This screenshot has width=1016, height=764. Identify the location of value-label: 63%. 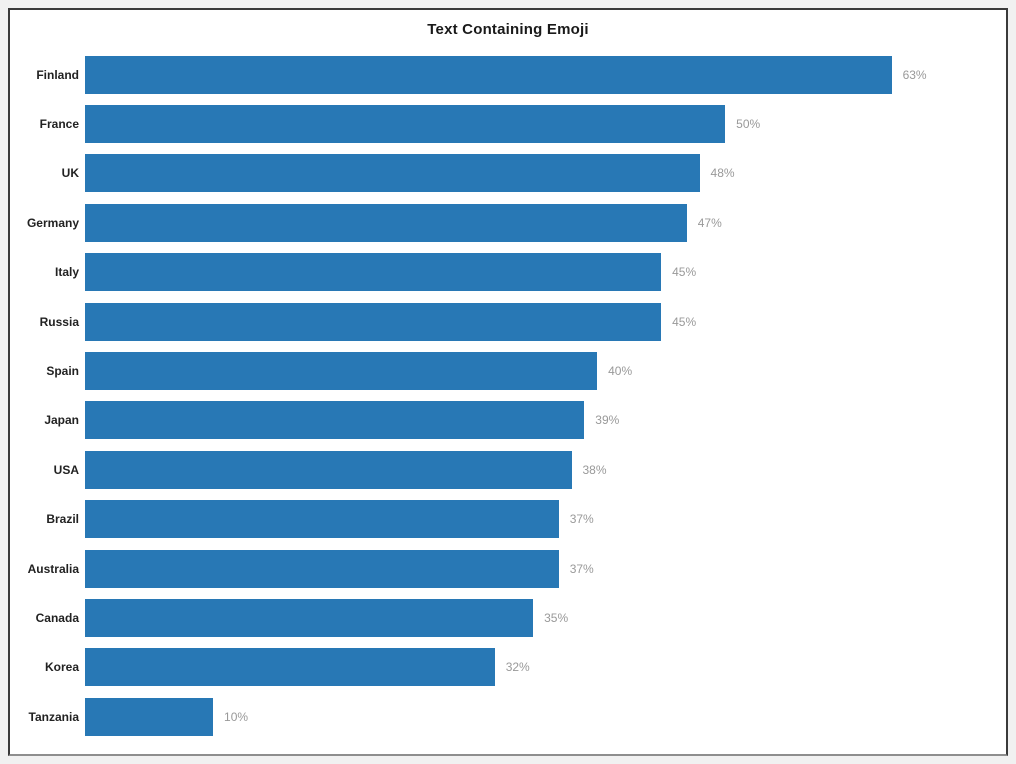
(914, 74).